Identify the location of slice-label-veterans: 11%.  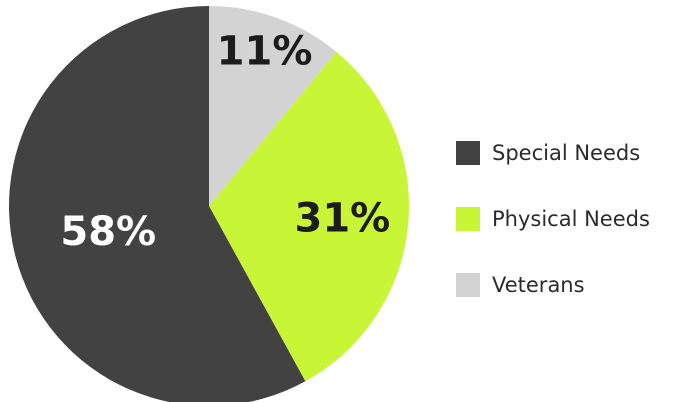
(265, 52).